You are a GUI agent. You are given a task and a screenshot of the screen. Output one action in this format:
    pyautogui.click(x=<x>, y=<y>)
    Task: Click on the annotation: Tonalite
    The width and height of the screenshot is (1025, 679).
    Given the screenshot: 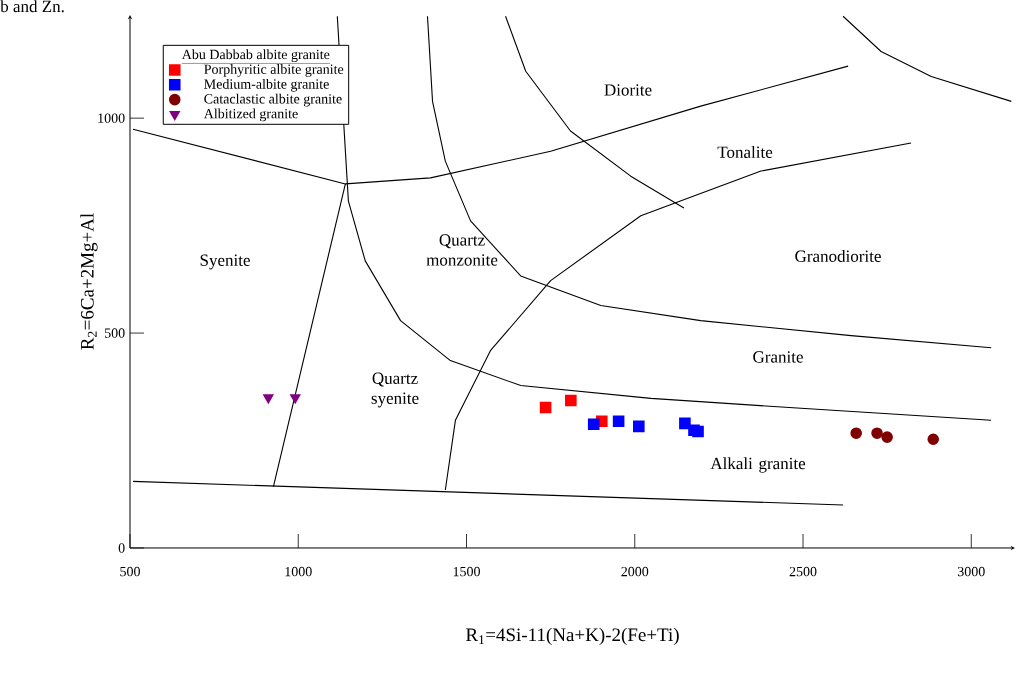 What is the action you would take?
    pyautogui.click(x=745, y=152)
    